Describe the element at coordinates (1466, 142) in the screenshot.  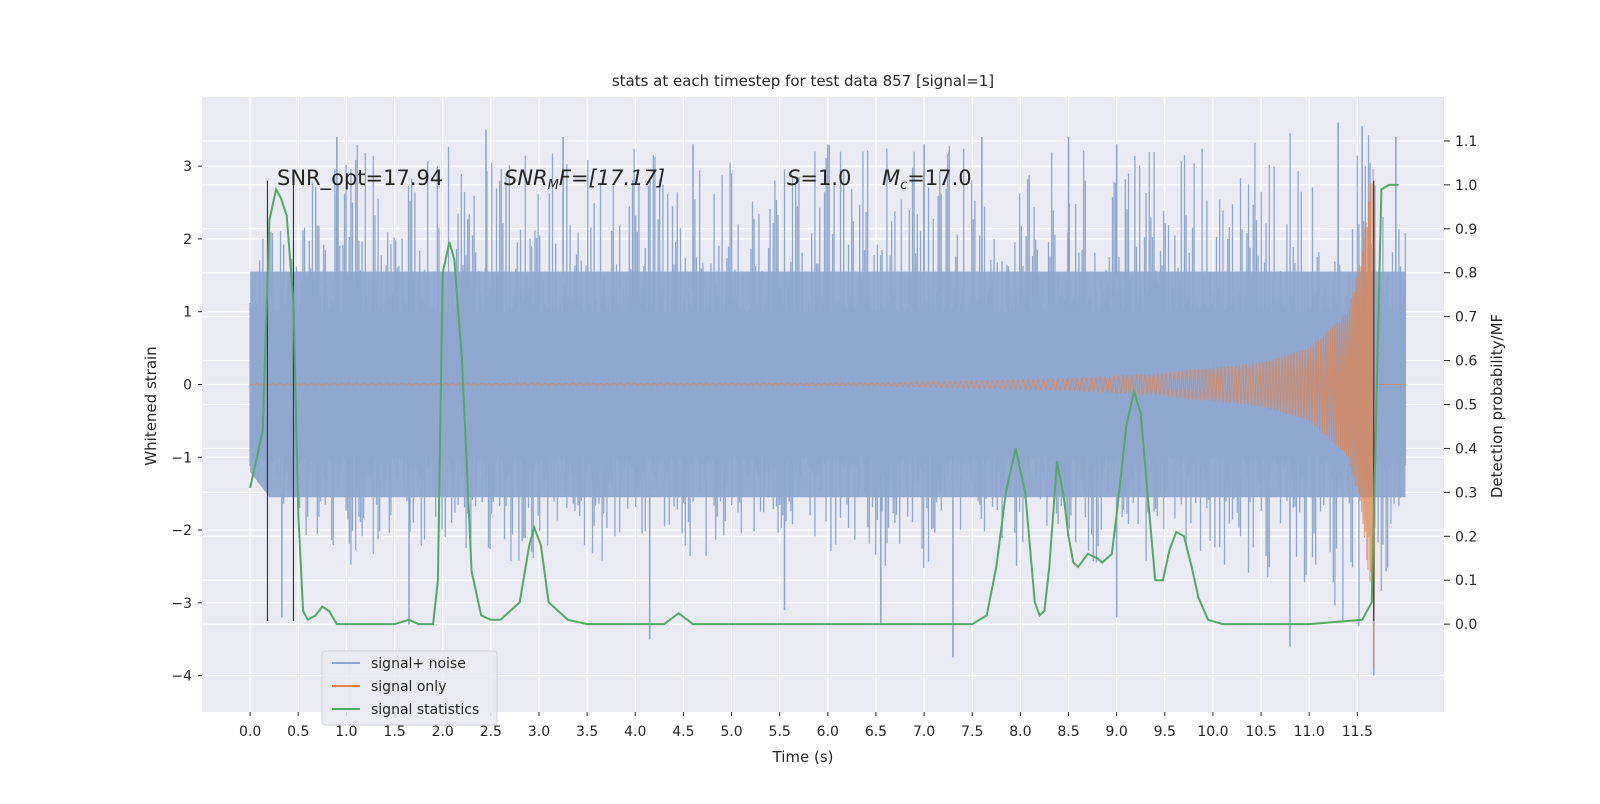
I see `y-tick-label-right-0: 1.1` at that location.